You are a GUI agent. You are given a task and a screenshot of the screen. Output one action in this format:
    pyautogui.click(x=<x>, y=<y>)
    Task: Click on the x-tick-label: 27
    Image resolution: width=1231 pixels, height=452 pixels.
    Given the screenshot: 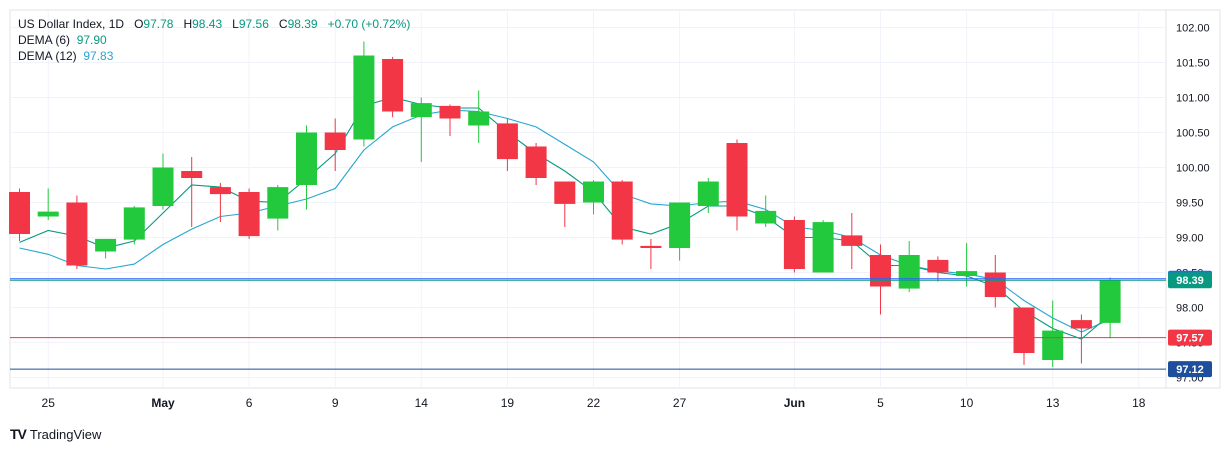 What is the action you would take?
    pyautogui.click(x=680, y=403)
    